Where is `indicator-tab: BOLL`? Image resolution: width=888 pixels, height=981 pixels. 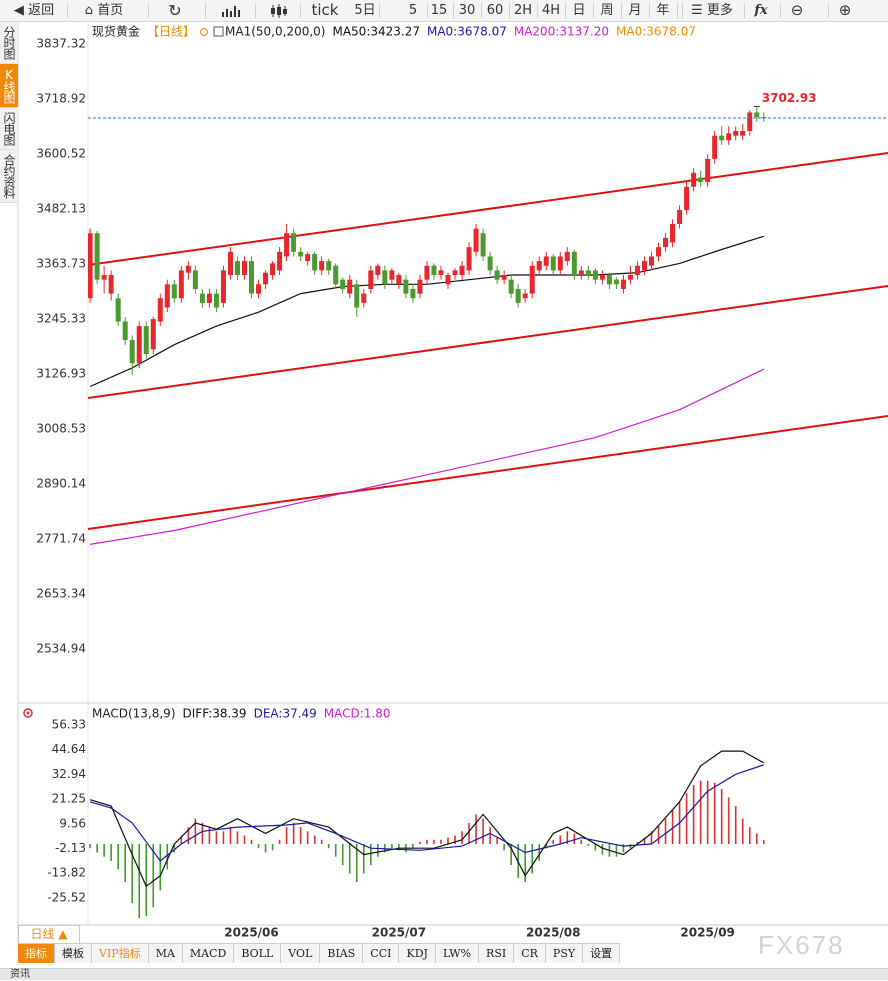 indicator-tab: BOLL is located at coordinates (258, 953).